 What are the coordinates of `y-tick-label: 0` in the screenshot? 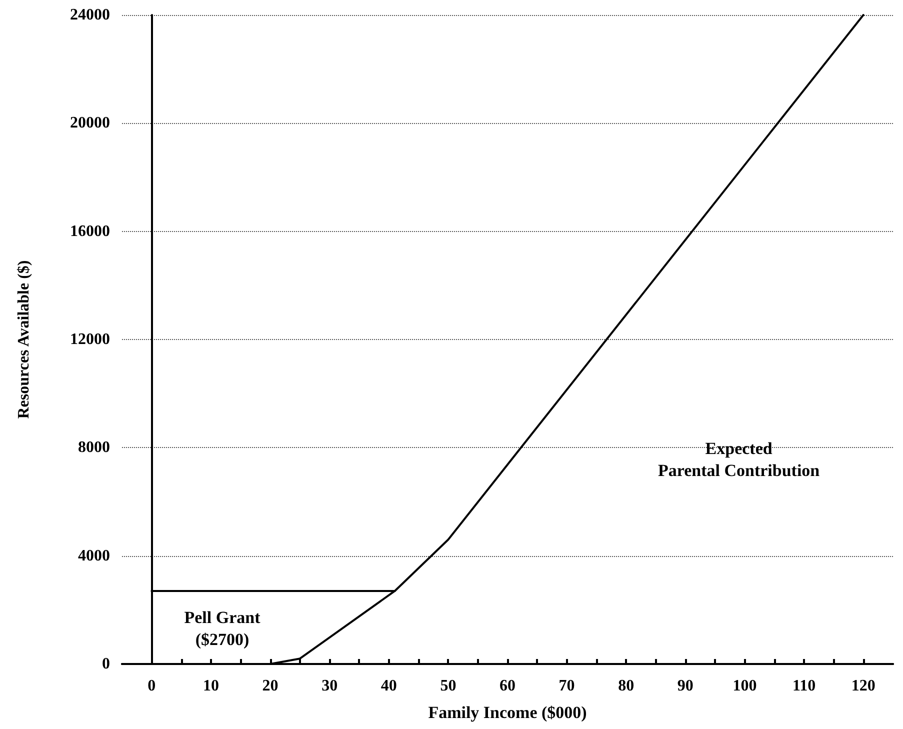 It's located at (106, 664).